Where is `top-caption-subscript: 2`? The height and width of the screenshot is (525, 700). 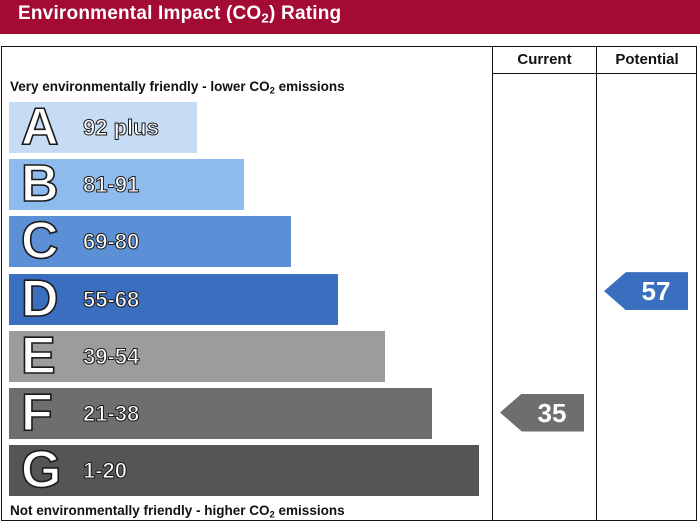 top-caption-subscript: 2 is located at coordinates (272, 91).